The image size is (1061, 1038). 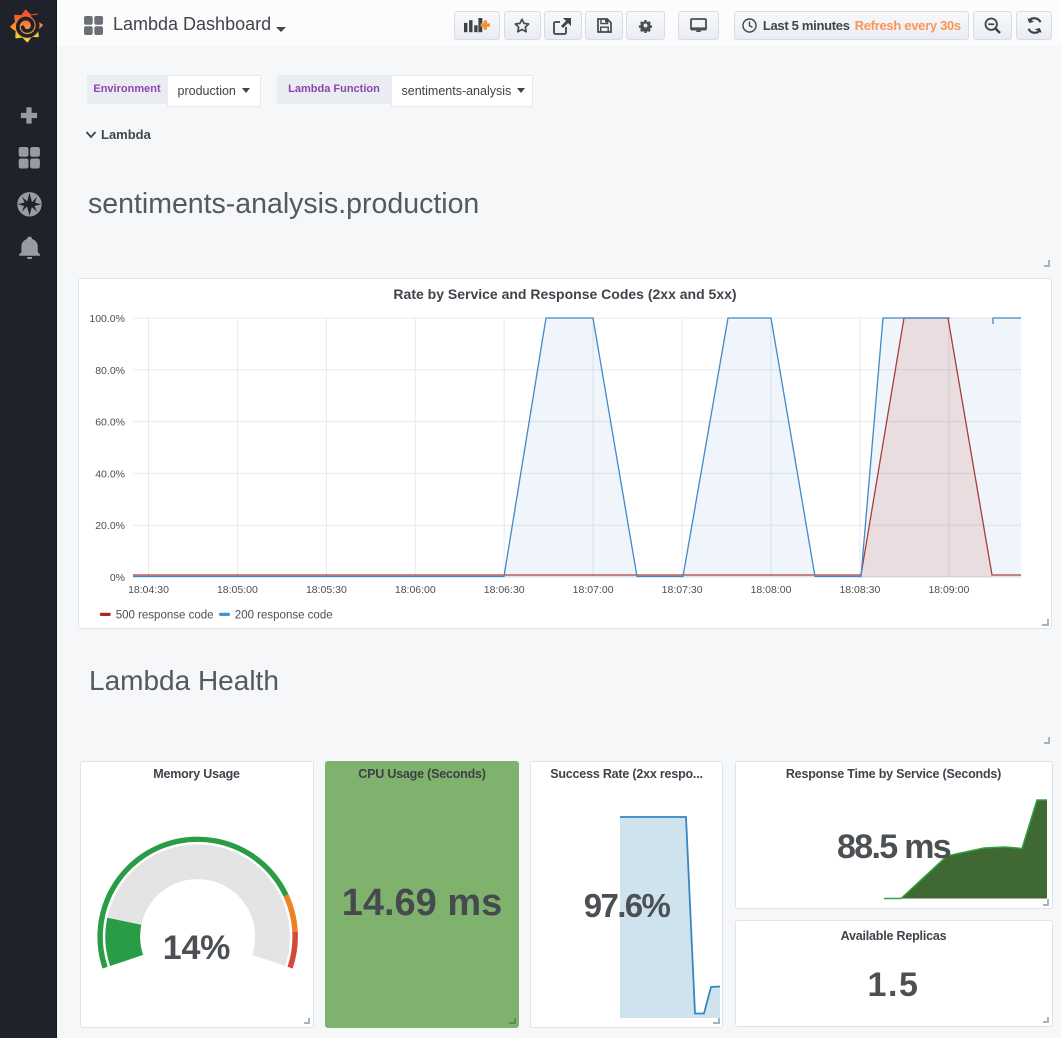 What do you see at coordinates (859, 590) in the screenshot?
I see `svg-text: 18:08:30` at bounding box center [859, 590].